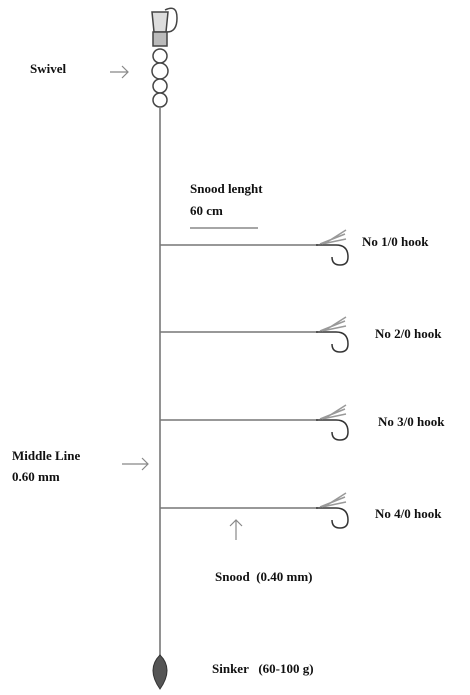 The width and height of the screenshot is (470, 695). What do you see at coordinates (264, 576) in the screenshot?
I see `snood-label: Snood (0.40 mm)` at bounding box center [264, 576].